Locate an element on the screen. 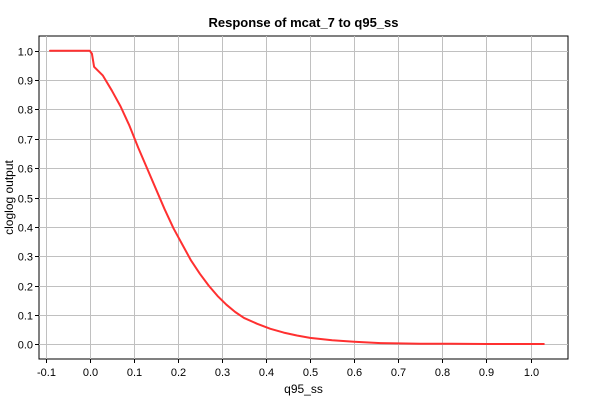 The height and width of the screenshot is (400, 600). x-tick-label: 0.1 is located at coordinates (134, 373).